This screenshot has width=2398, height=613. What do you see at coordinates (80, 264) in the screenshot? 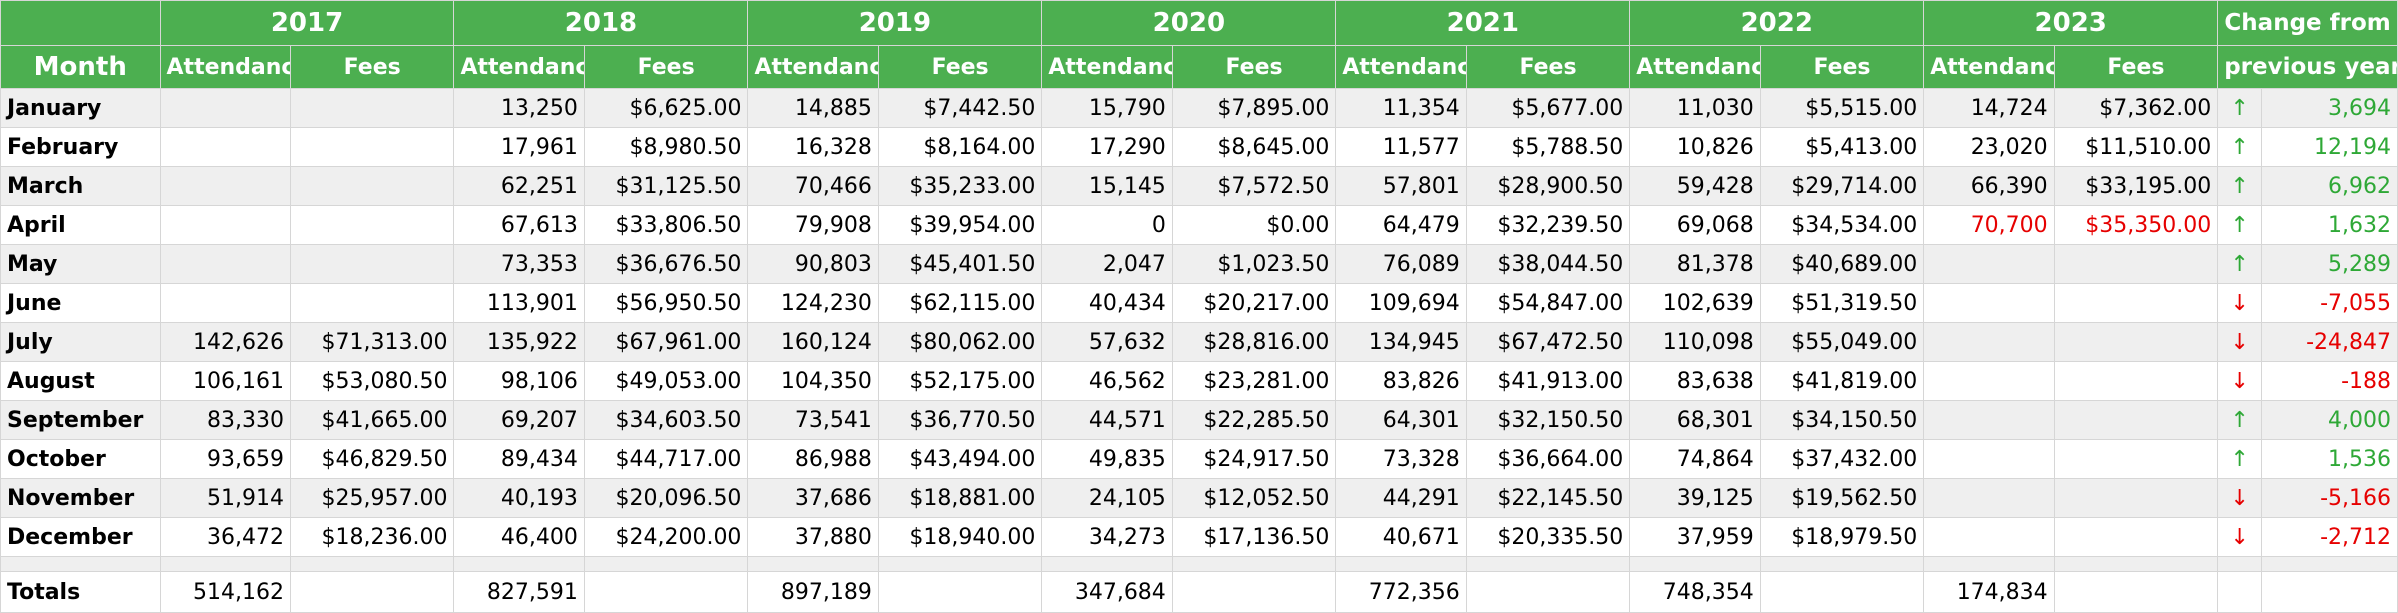
I see `month-cell: May` at bounding box center [80, 264].